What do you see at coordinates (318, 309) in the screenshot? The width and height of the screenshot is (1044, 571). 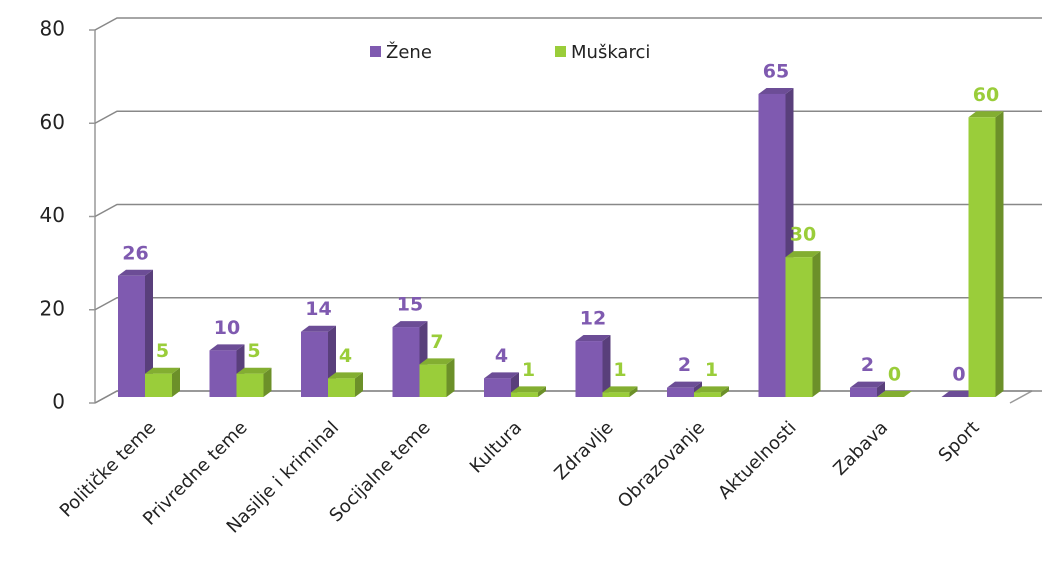 I see `value-label: 14` at bounding box center [318, 309].